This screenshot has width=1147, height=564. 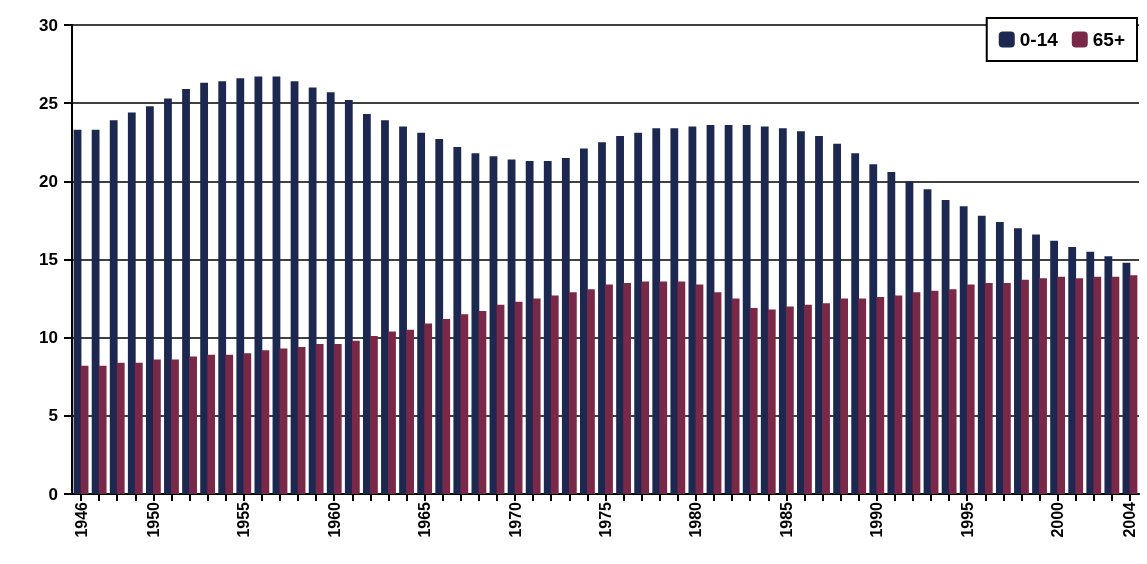 I want to click on x-tick-label: 2004, so click(x=1130, y=519).